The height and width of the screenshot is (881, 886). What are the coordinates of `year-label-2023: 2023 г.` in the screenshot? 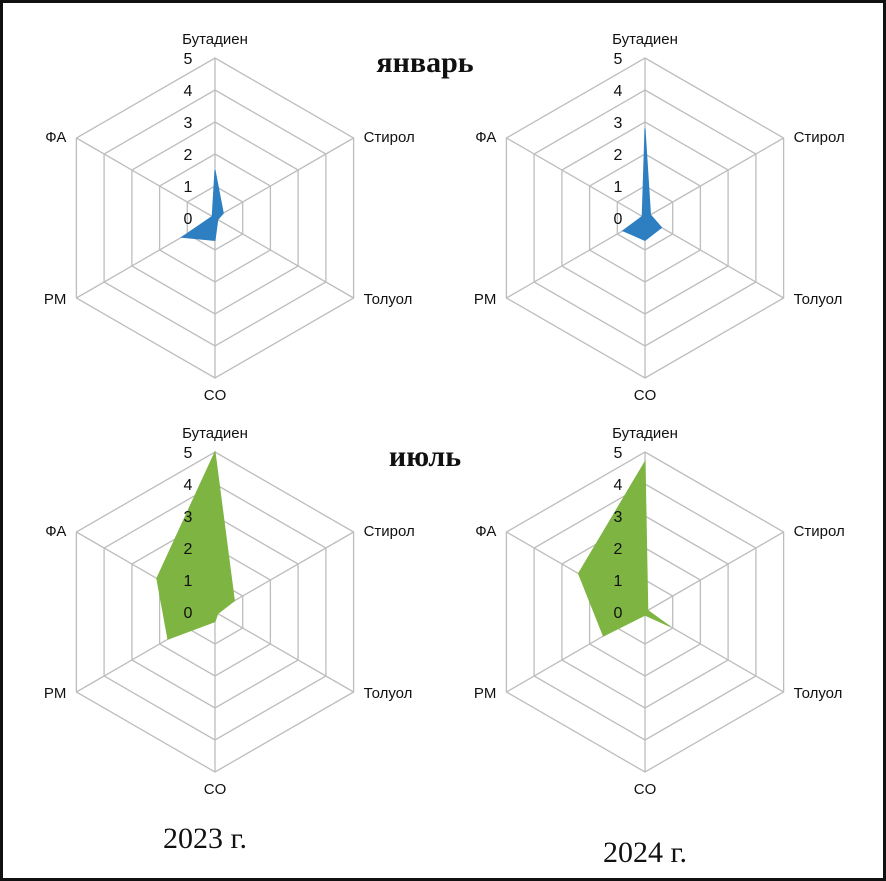 It's located at (205, 838).